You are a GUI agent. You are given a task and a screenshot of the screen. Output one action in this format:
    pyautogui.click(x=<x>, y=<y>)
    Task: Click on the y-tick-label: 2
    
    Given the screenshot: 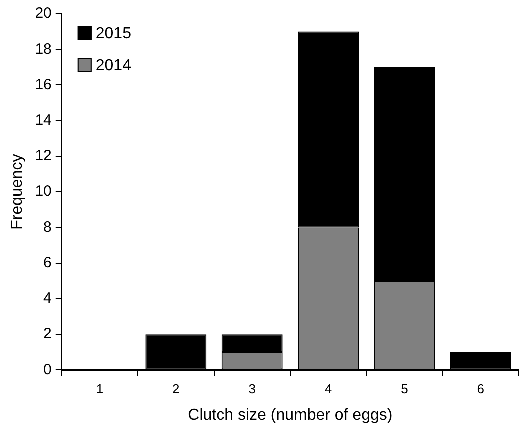 What is the action you would take?
    pyautogui.click(x=48, y=334)
    